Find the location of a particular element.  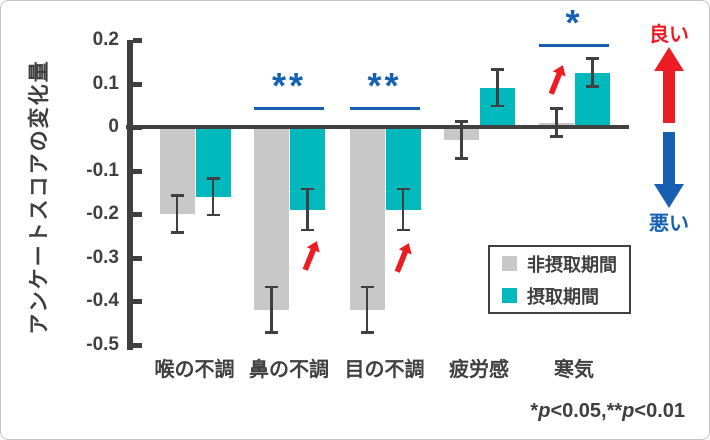

x-category-label: 喉の不調 is located at coordinates (194, 370).